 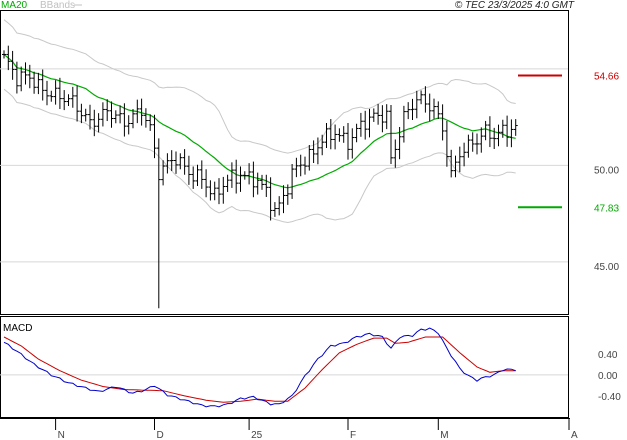 What do you see at coordinates (353, 435) in the screenshot?
I see `x-axis-label: F` at bounding box center [353, 435].